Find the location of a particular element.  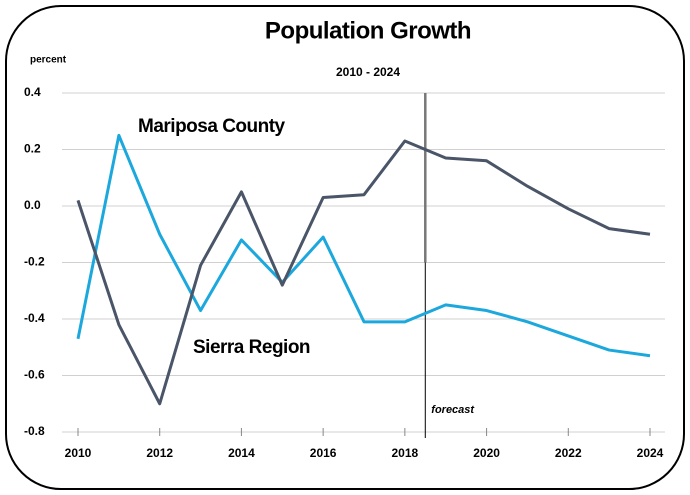

series-label: Sierra Region is located at coordinates (251, 347).